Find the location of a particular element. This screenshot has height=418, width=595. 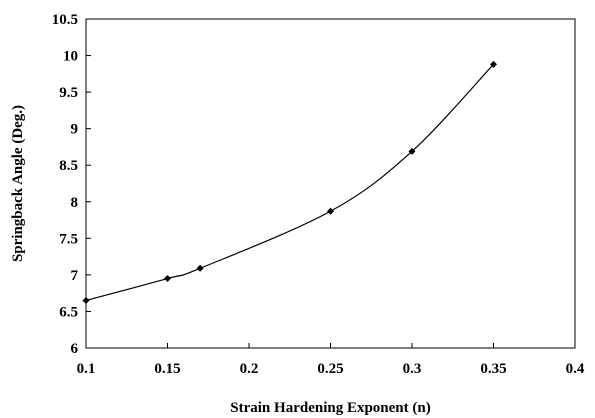

y-tick-label: 6 is located at coordinates (75, 349).